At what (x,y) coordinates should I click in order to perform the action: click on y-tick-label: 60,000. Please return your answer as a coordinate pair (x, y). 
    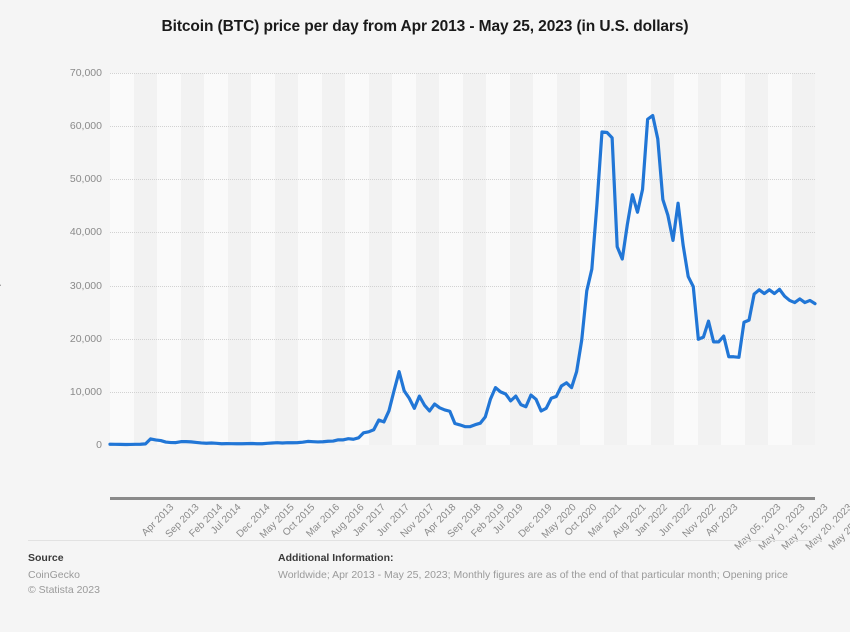
    Looking at the image, I should click on (85, 126).